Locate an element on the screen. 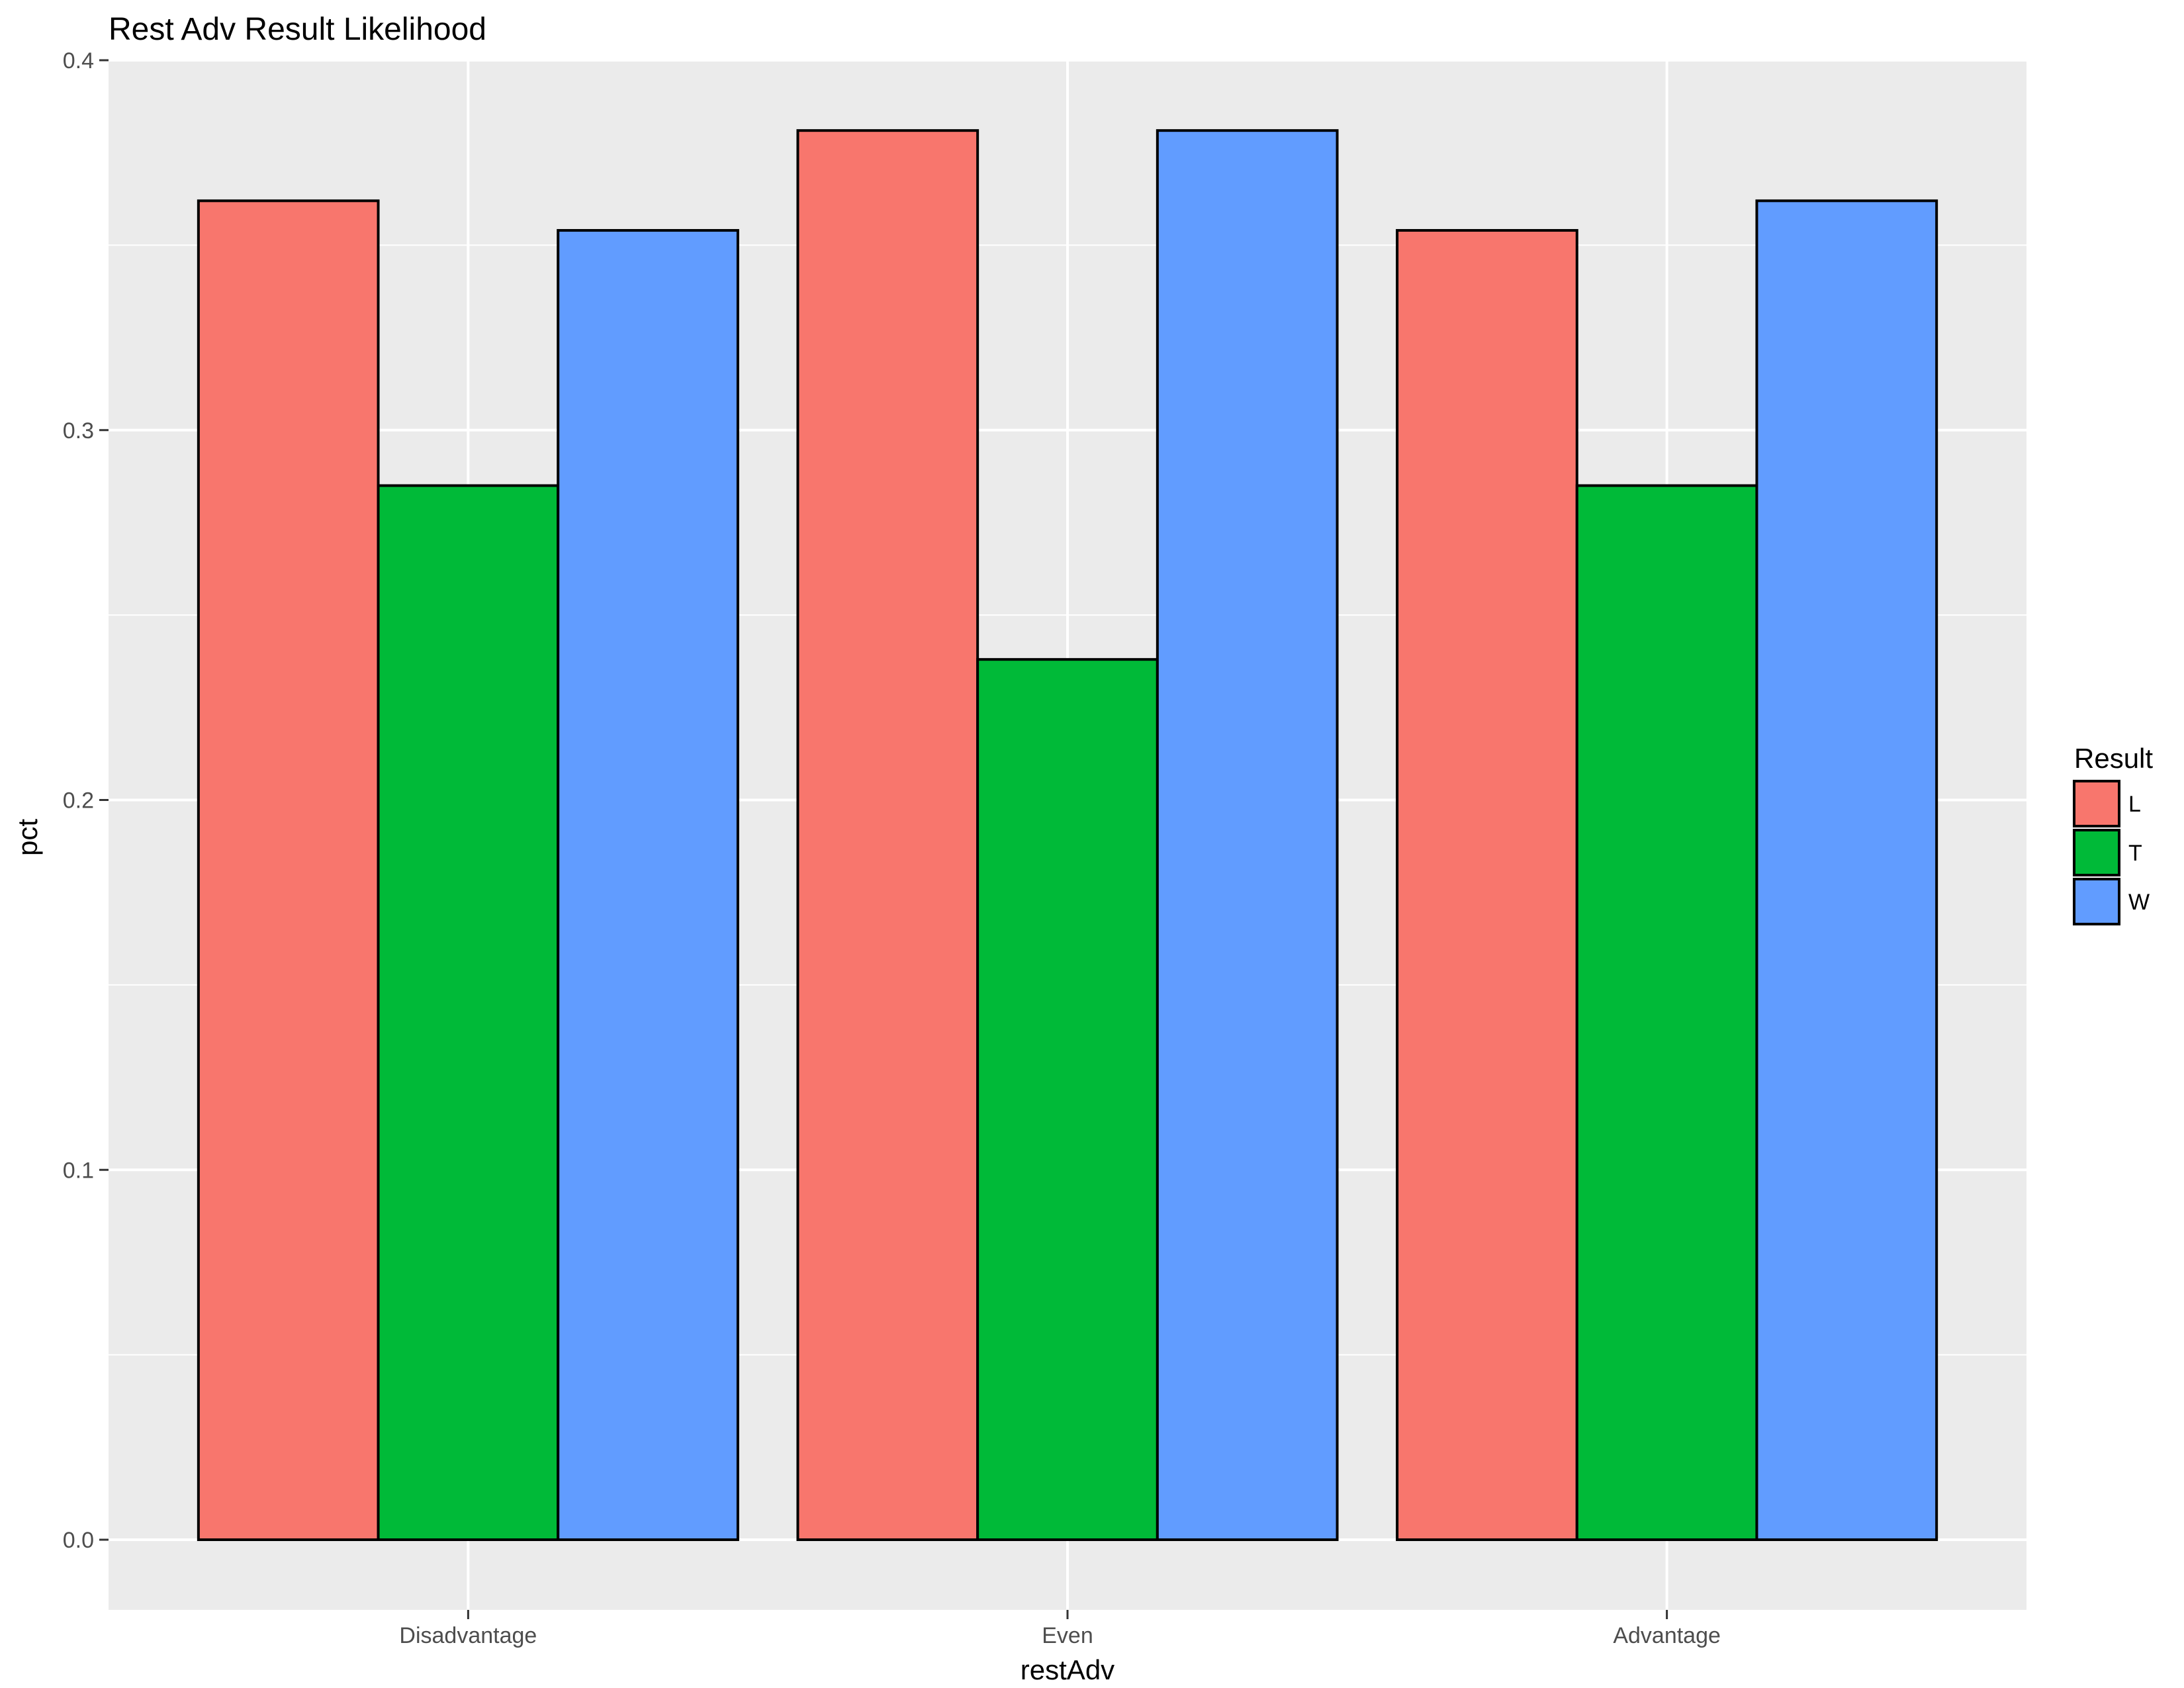 The height and width of the screenshot is (1688, 2184). y-axis-title: pct is located at coordinates (28, 837).